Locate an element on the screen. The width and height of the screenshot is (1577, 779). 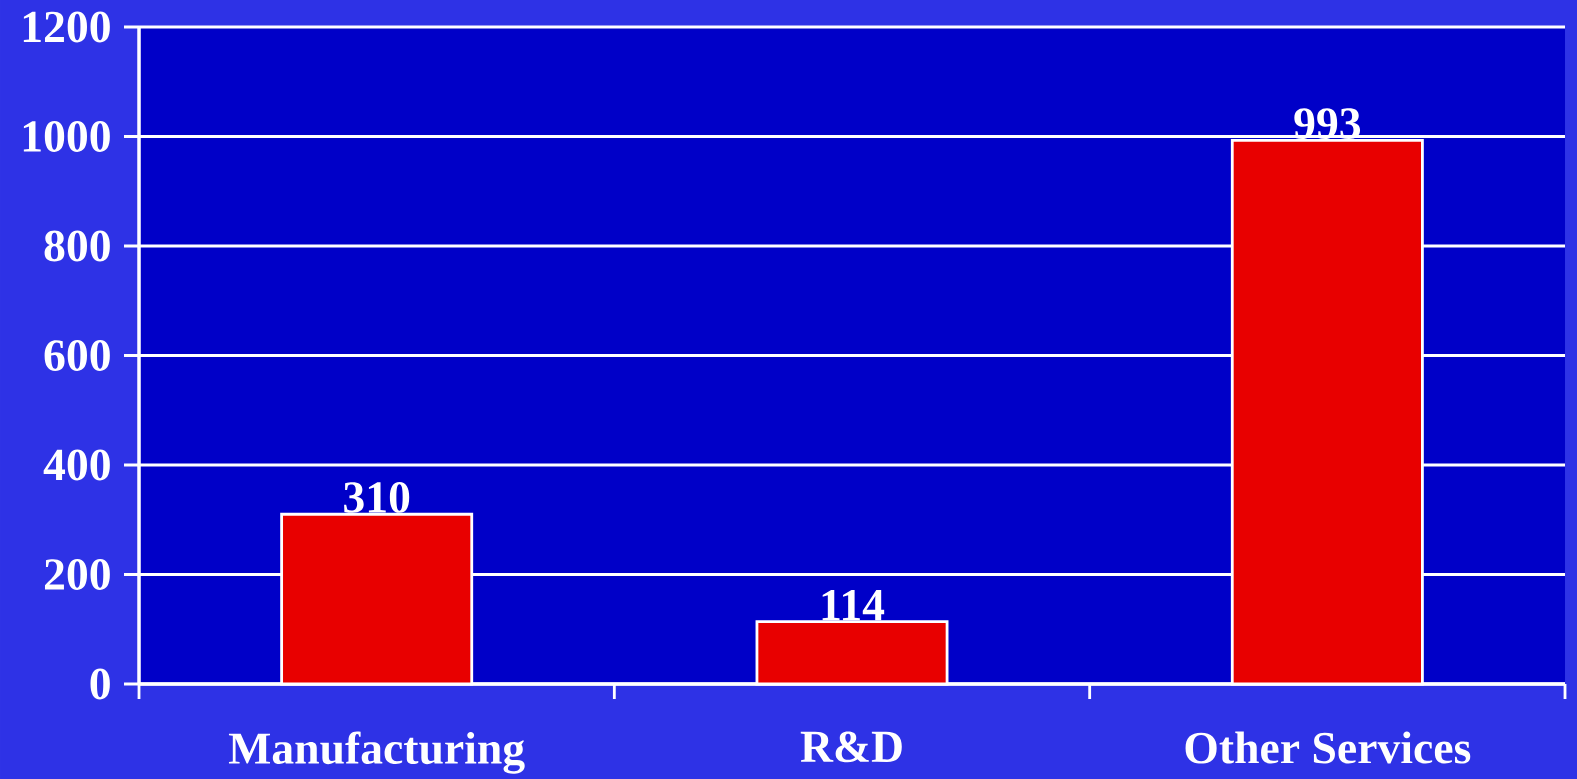
x-tick-label: R&D is located at coordinates (851, 747).